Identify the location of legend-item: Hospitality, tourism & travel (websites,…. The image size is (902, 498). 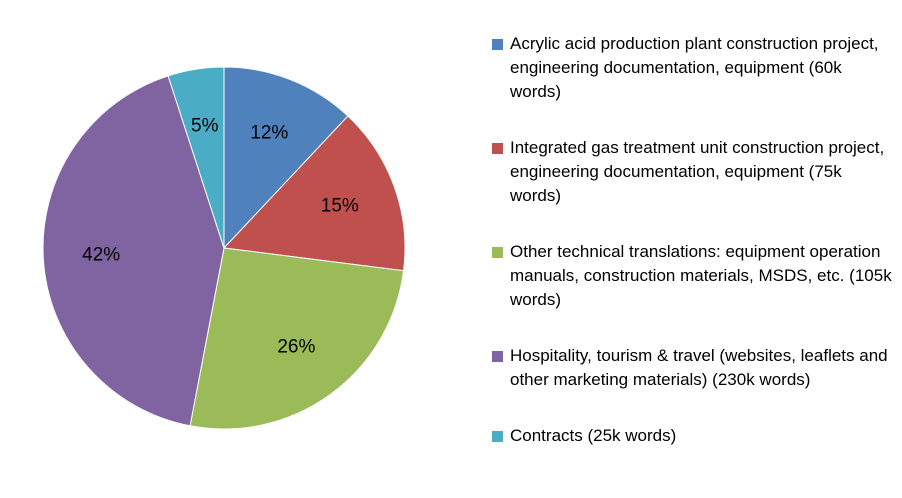
(694, 368).